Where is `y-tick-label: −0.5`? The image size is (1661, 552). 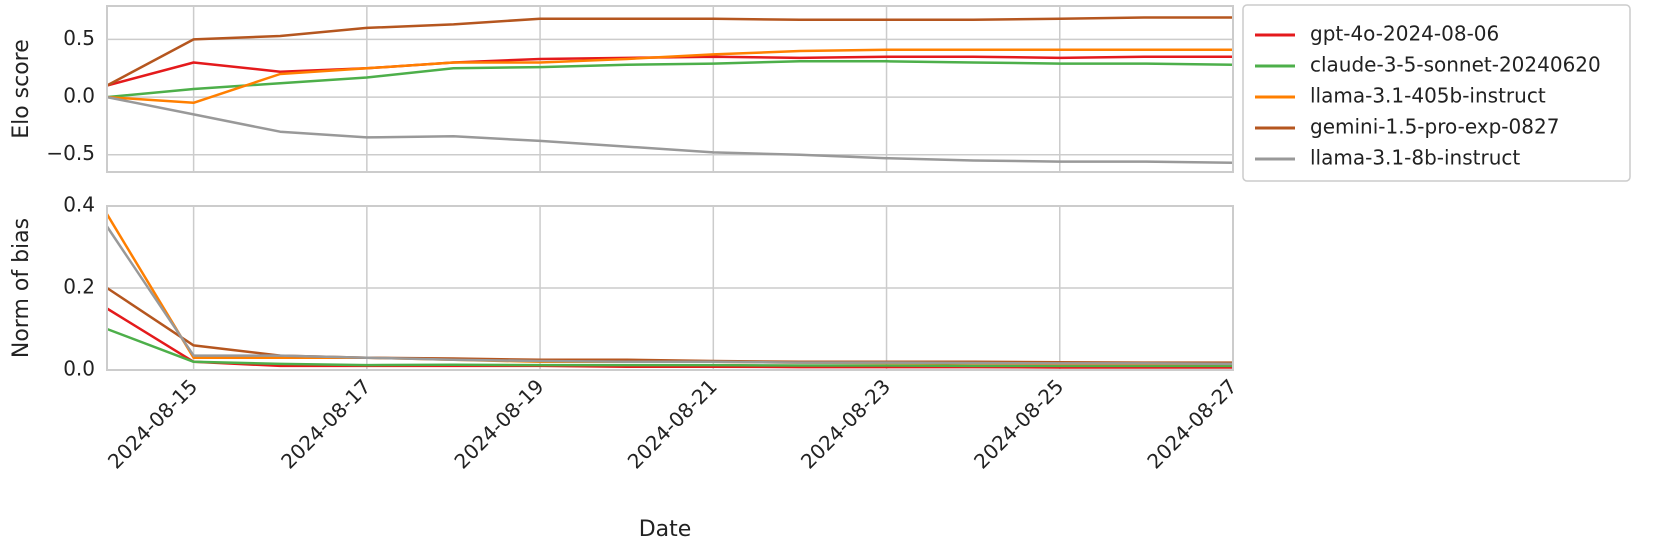
y-tick-label: −0.5 is located at coordinates (70, 153).